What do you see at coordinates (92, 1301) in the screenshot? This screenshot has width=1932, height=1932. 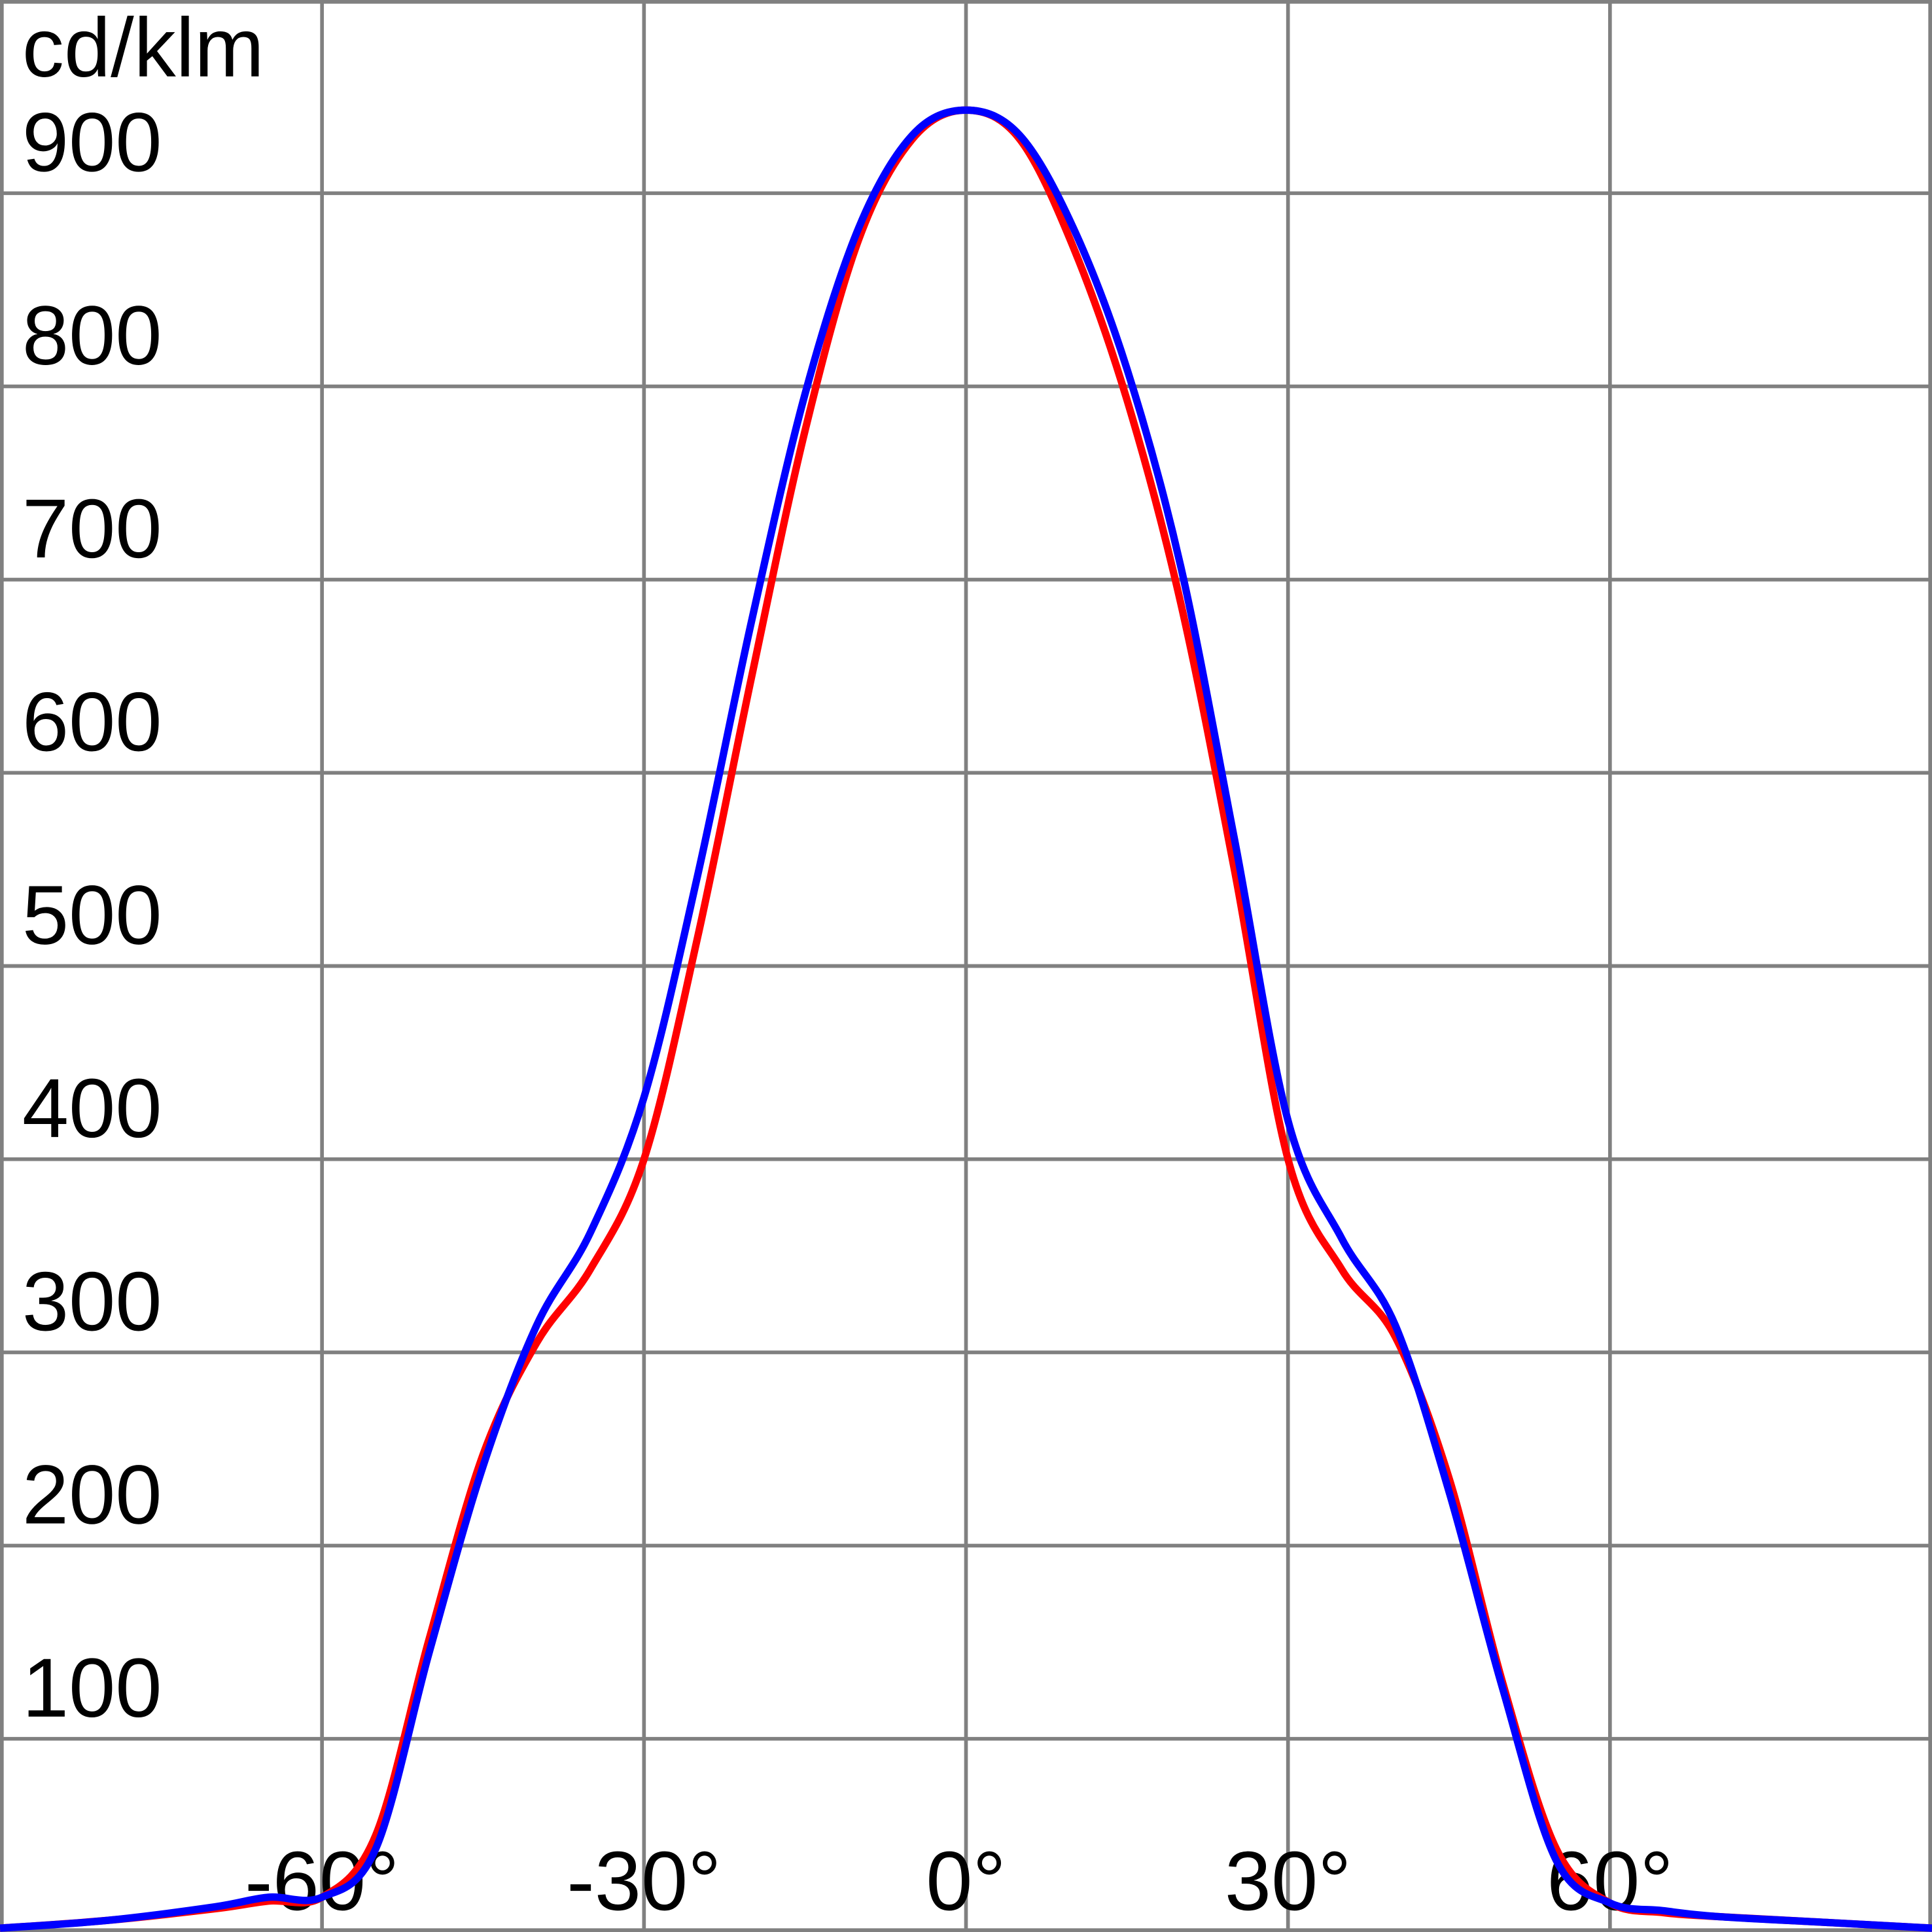 I see `y-tick-label: 300` at bounding box center [92, 1301].